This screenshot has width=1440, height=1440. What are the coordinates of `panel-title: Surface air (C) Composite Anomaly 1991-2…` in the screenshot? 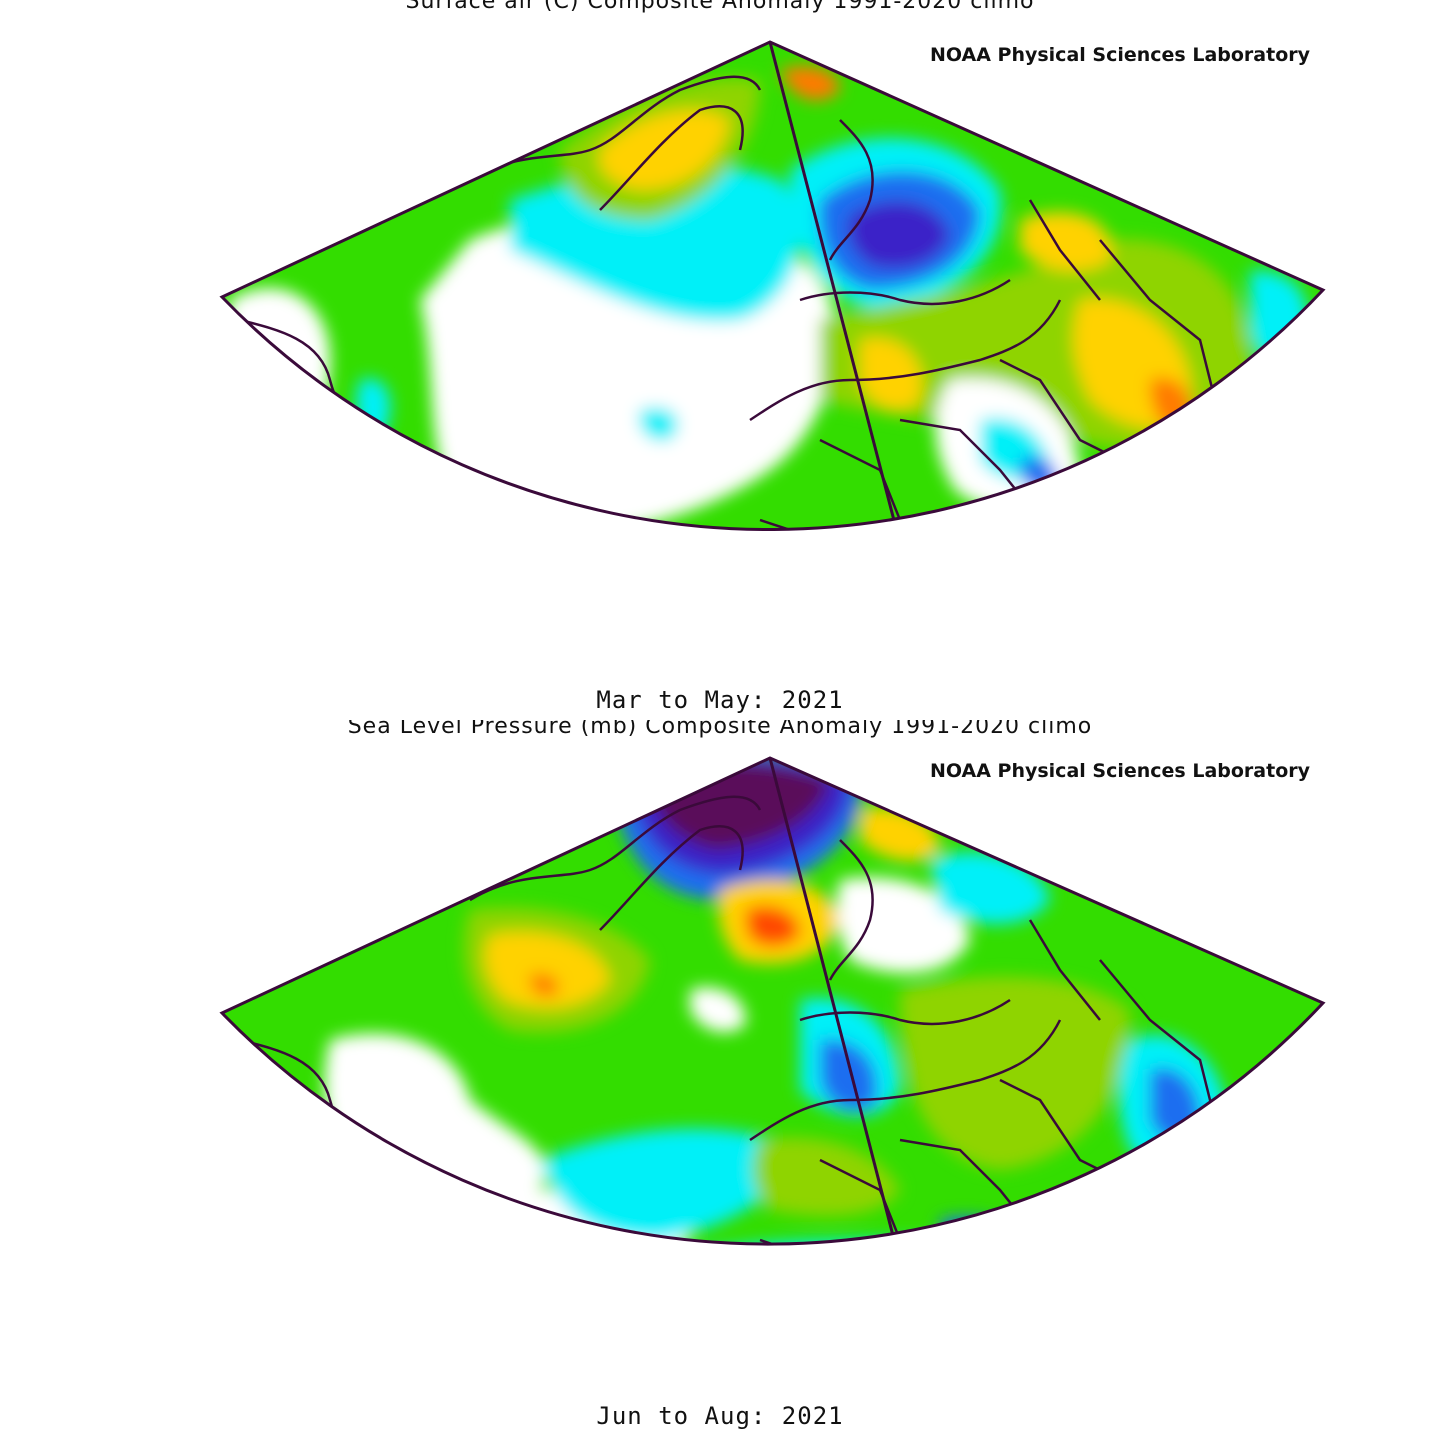 It's located at (720, 7).